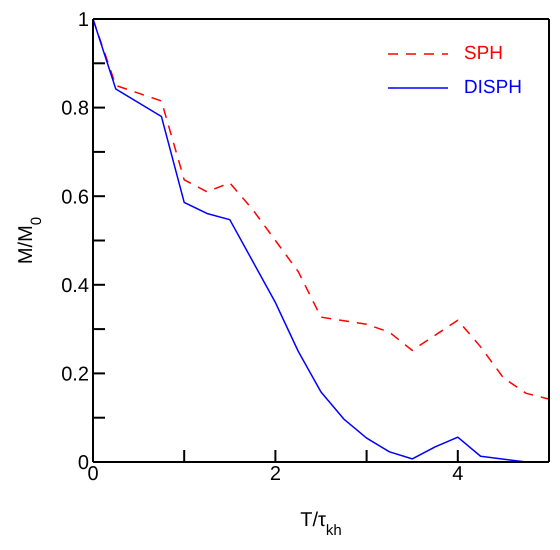  I want to click on y-tick-label: 0.4, so click(75, 285).